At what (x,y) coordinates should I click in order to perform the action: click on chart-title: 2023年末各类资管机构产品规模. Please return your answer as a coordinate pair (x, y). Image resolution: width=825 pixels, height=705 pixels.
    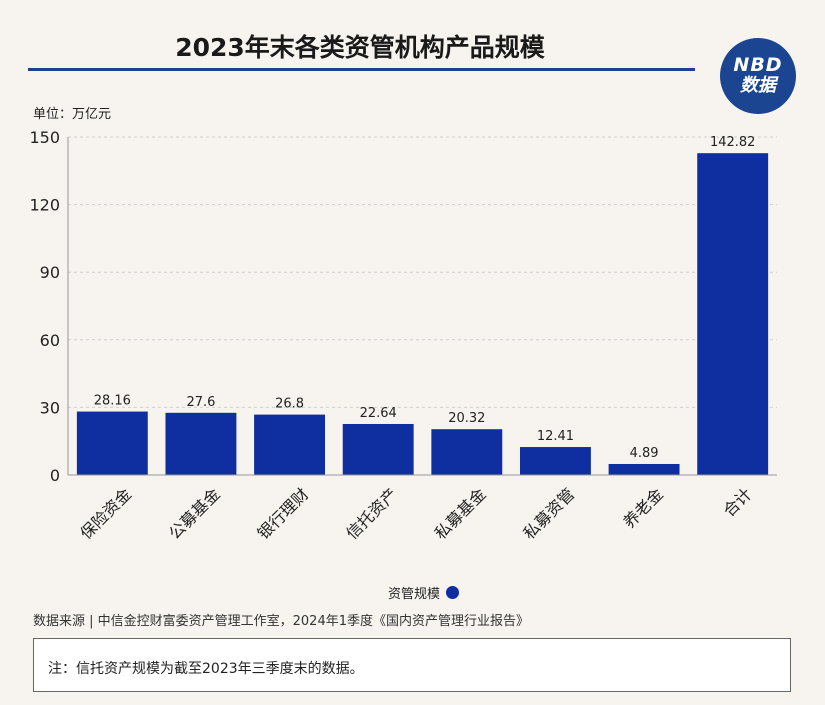
    Looking at the image, I should click on (360, 47).